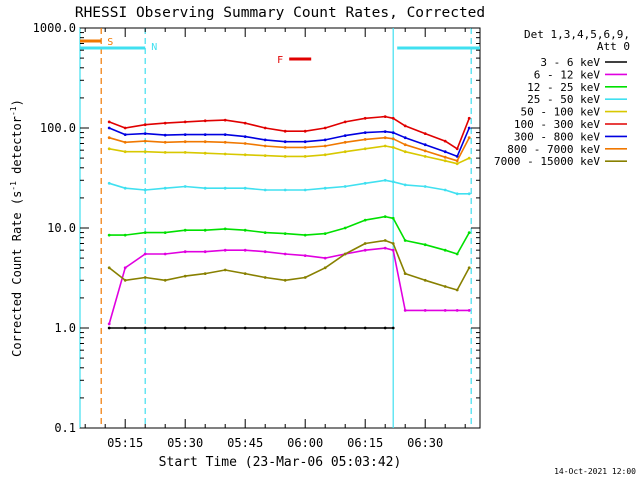 This screenshot has width=640, height=480. Describe the element at coordinates (305, 443) in the screenshot. I see `x-tick-label: 06:00` at that location.